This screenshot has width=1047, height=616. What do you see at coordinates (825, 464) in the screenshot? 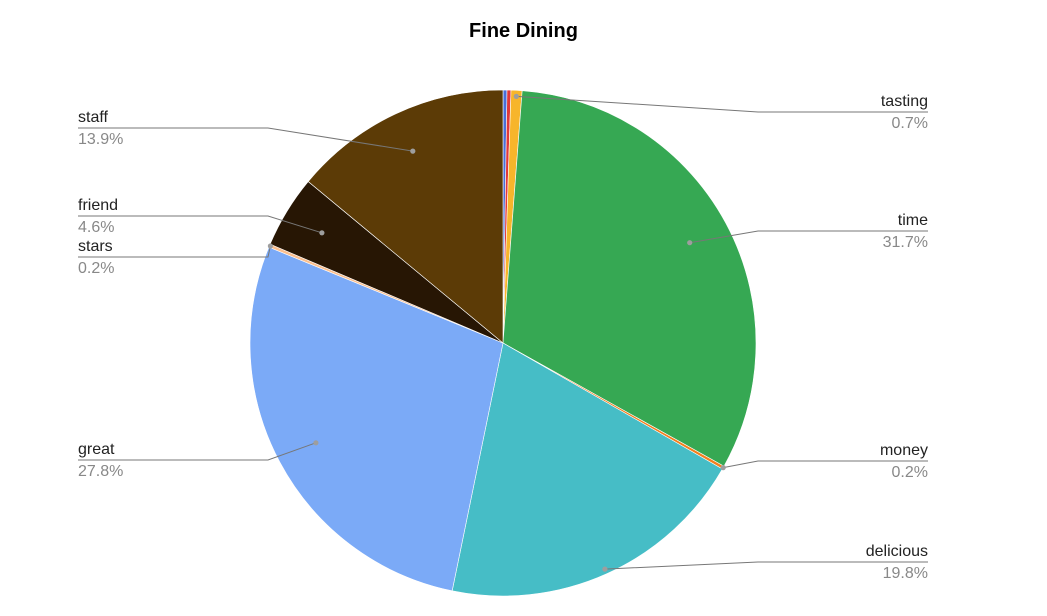
I see `leader-line-money` at bounding box center [825, 464].